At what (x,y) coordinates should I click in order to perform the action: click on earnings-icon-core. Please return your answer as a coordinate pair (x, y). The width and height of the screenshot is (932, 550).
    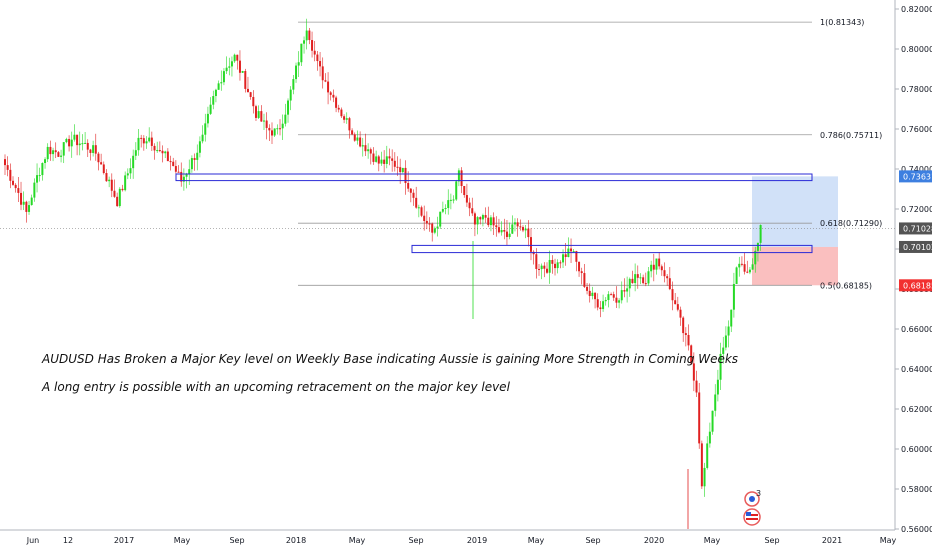
    Looking at the image, I should click on (752, 499).